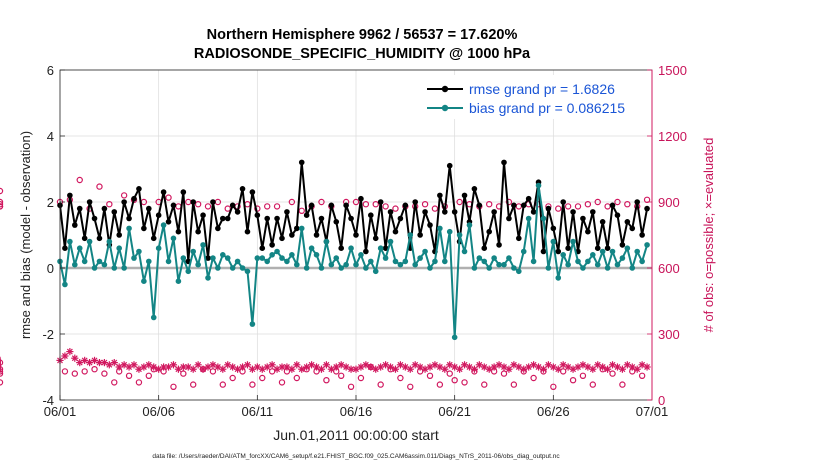 This screenshot has height=470, width=830. I want to click on y-tick-label-5: 6, so click(50, 70).